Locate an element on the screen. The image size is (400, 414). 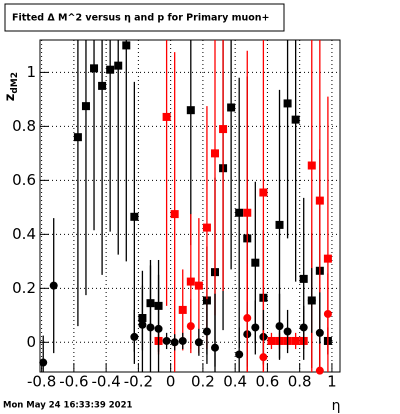
x-axis-label: η is located at coordinates (336, 406).